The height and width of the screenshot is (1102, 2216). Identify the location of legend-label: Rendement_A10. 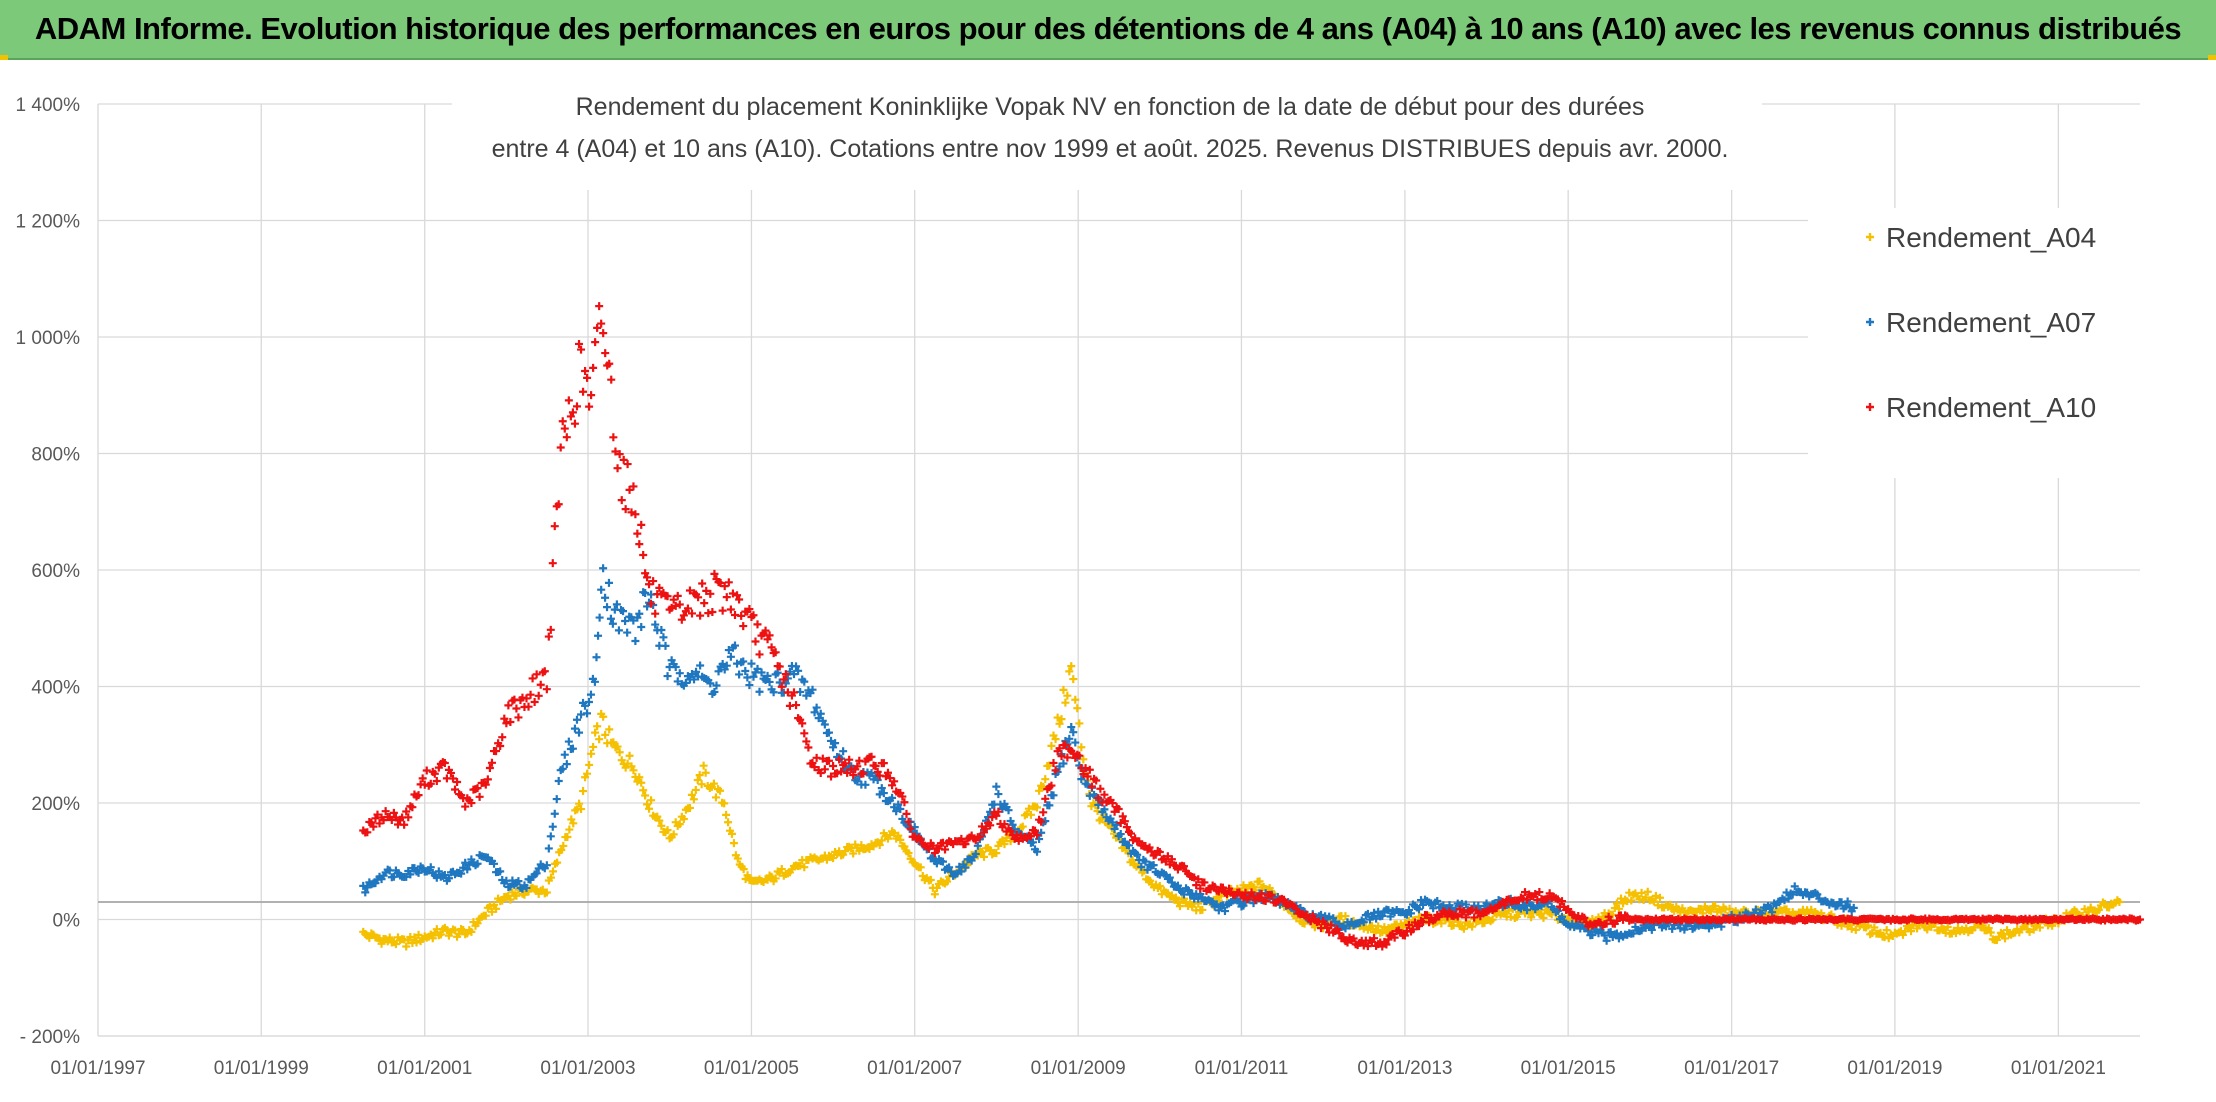
(1991, 407).